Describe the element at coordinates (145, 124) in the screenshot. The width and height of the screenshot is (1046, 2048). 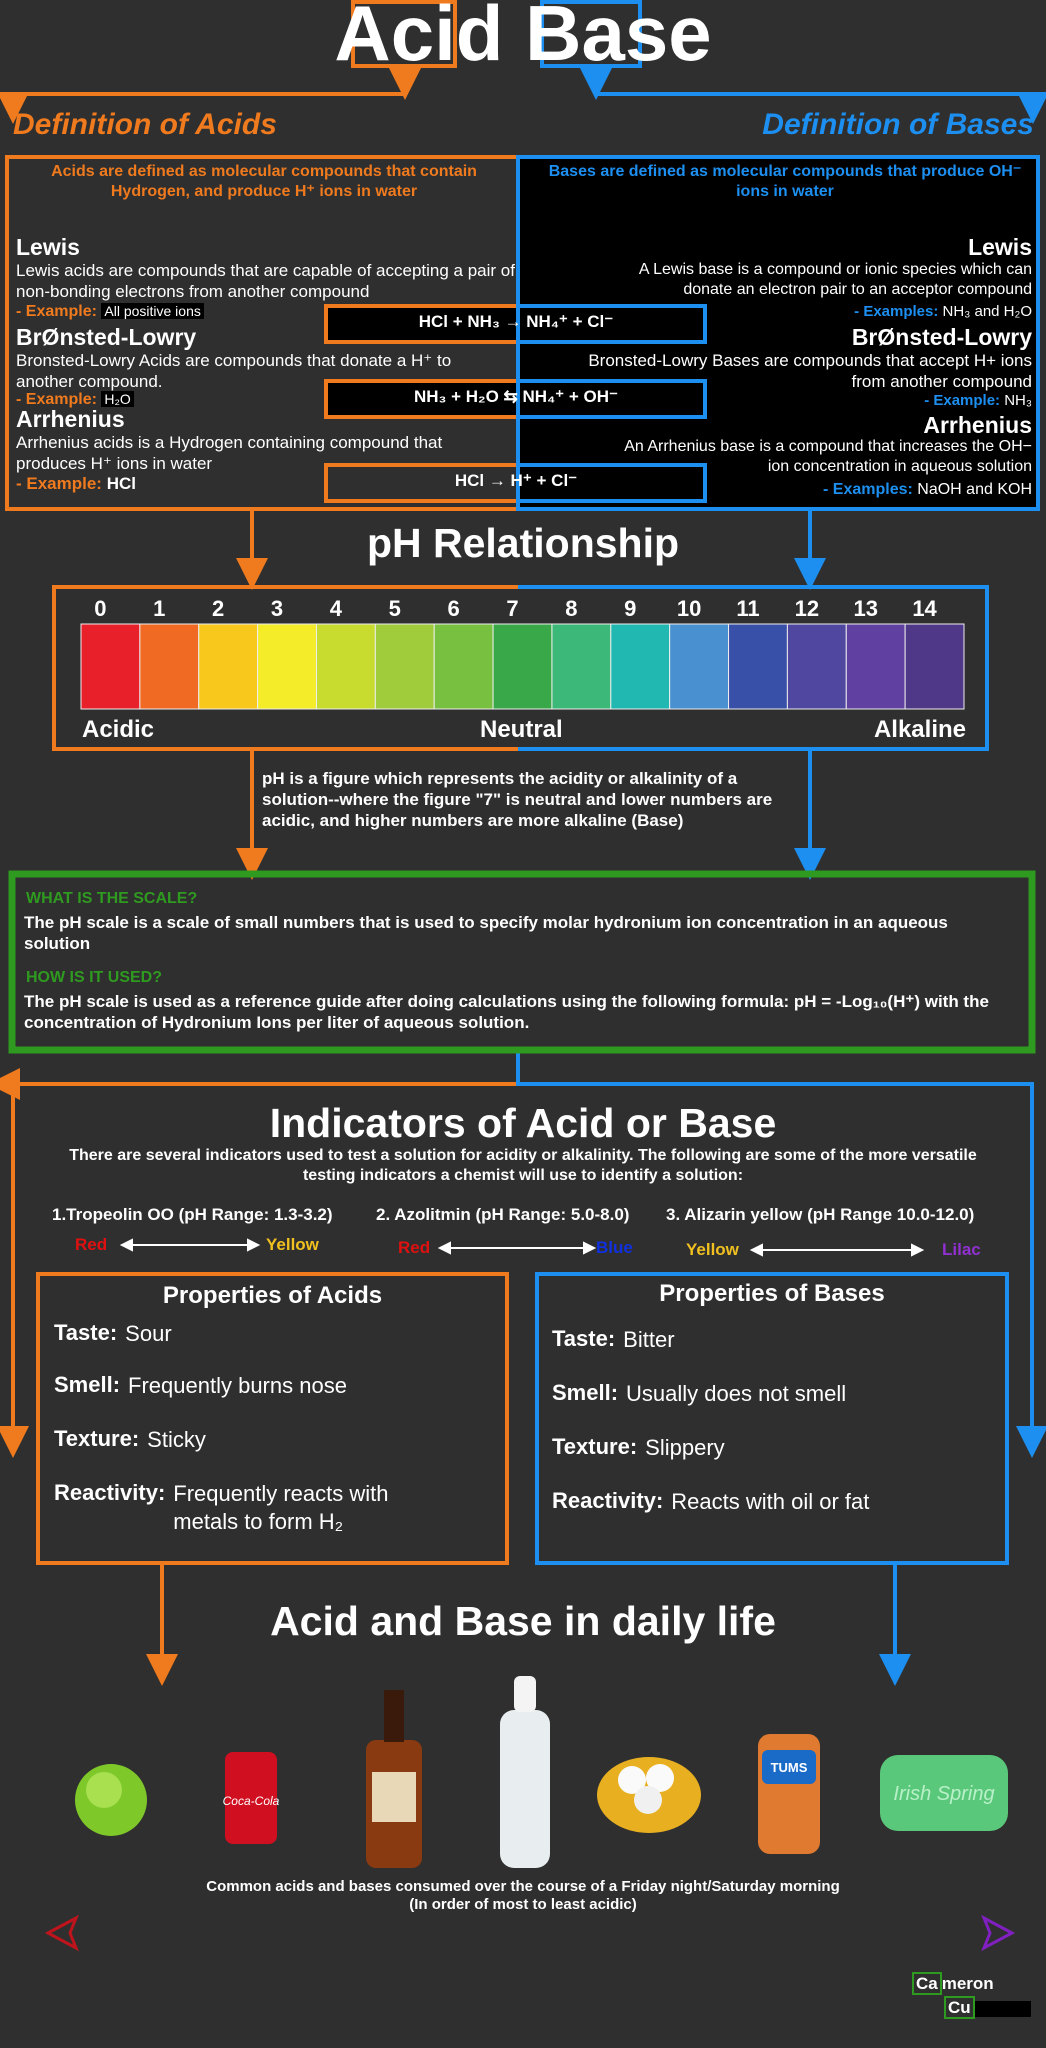
I see `acids-heading: Definition of Acids` at that location.